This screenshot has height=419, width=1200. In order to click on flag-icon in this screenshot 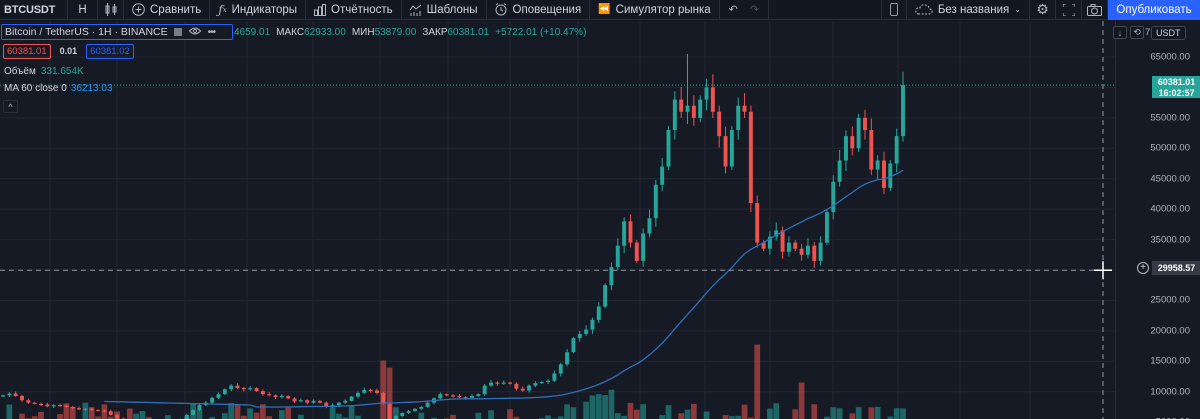, I will do `click(177, 32)`.